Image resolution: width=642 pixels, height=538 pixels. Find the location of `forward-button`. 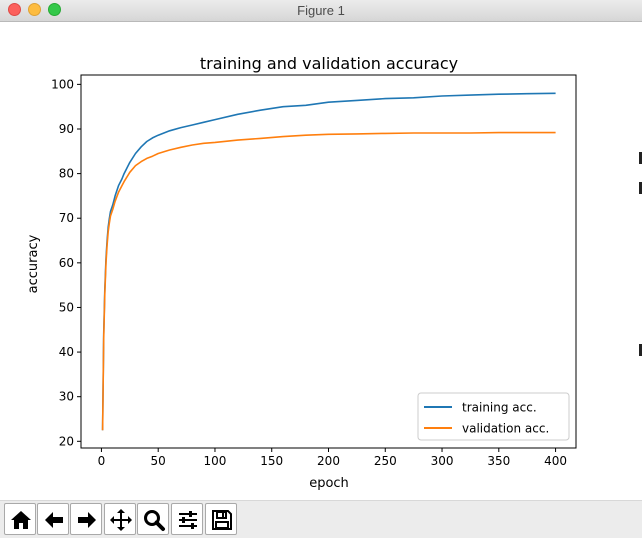

forward-button is located at coordinates (86, 519).